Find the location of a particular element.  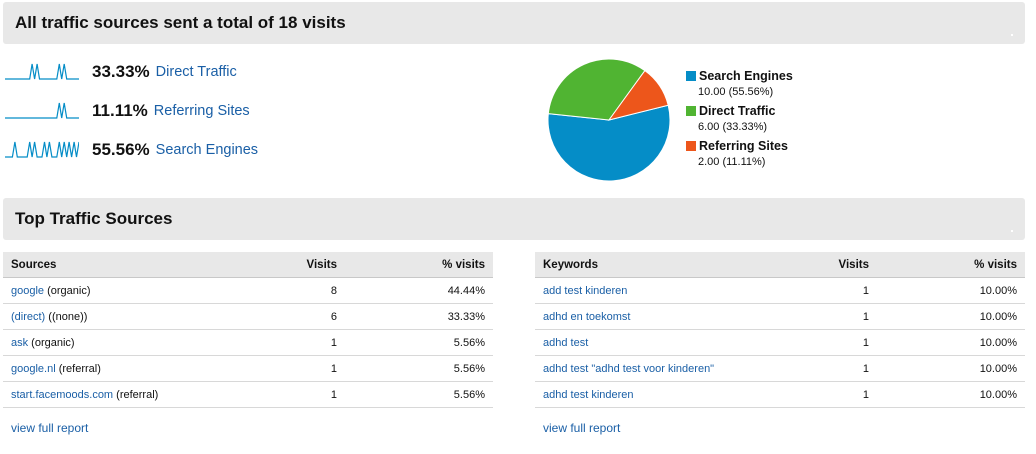

column-header-keywords: Keywords is located at coordinates (663, 265).